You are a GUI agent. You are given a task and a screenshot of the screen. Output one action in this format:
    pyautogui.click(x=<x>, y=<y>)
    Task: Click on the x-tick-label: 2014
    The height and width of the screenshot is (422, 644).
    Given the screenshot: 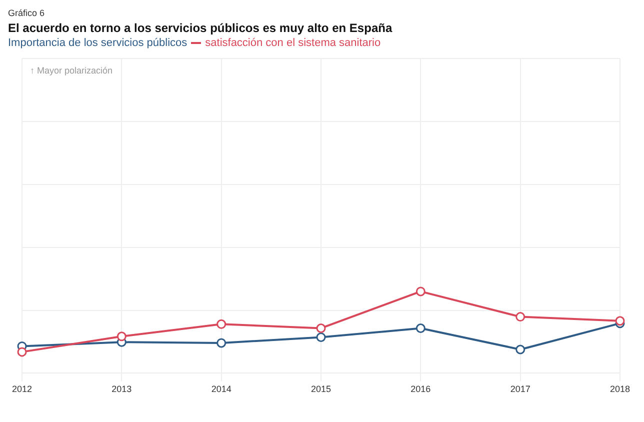 What is the action you would take?
    pyautogui.click(x=221, y=389)
    